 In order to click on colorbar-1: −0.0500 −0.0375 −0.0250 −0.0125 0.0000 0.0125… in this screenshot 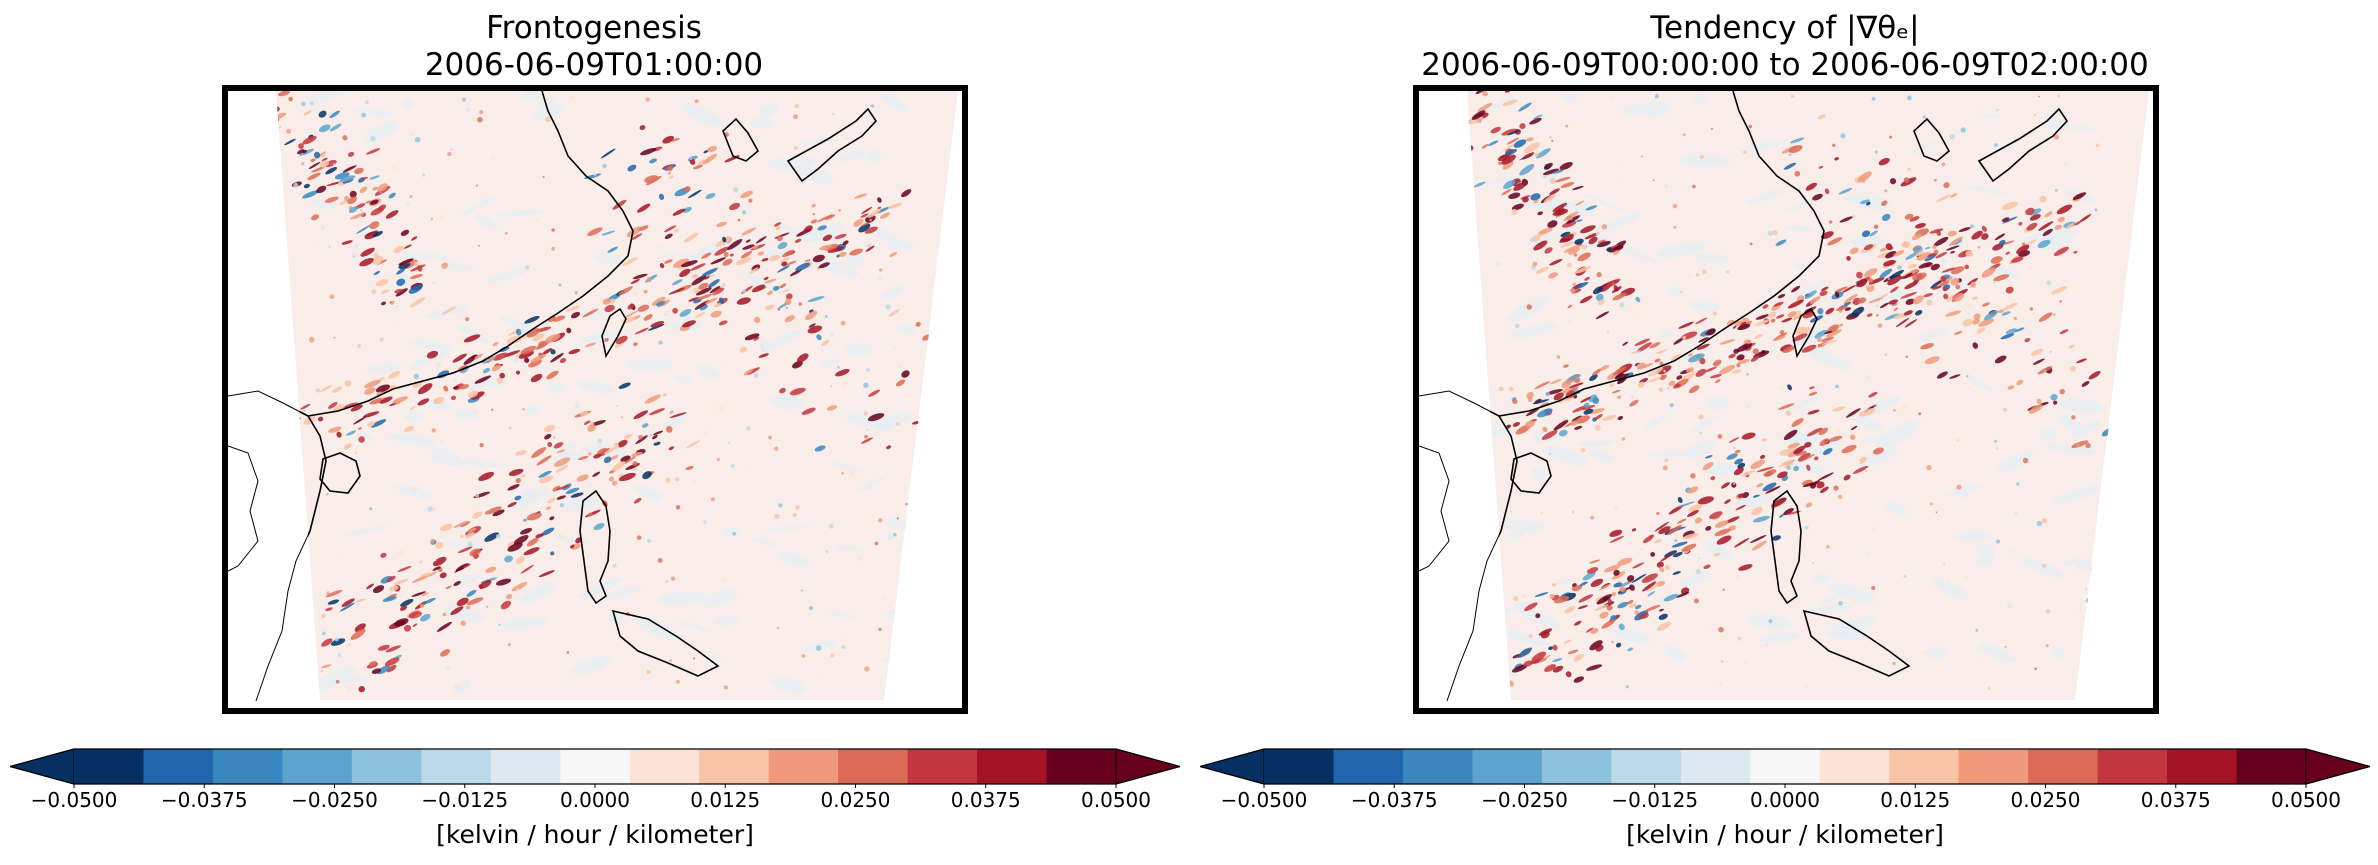, I will do `click(595, 803)`.